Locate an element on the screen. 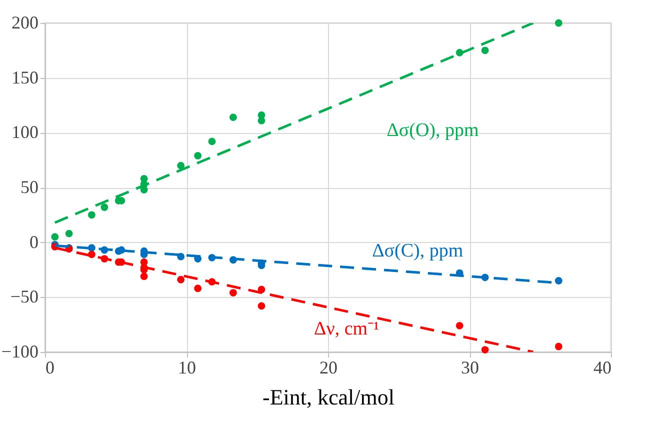  y-tick-label: 100 is located at coordinates (25, 132).